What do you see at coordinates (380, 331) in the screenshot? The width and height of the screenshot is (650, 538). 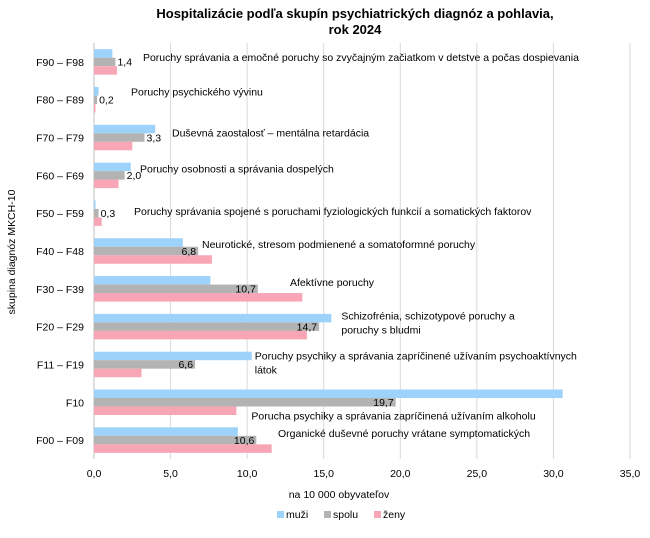 I see `category-description: poruchy s bludmi` at bounding box center [380, 331].